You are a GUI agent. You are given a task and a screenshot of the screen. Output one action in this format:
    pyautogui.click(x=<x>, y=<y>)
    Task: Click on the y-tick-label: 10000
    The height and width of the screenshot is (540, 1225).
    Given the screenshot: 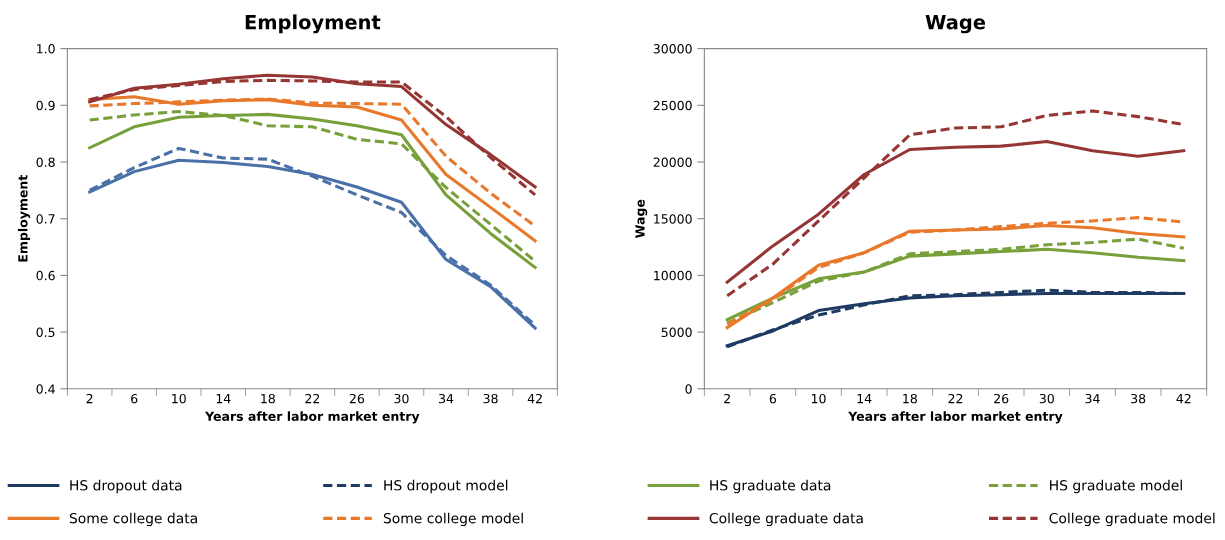 What is the action you would take?
    pyautogui.click(x=673, y=275)
    